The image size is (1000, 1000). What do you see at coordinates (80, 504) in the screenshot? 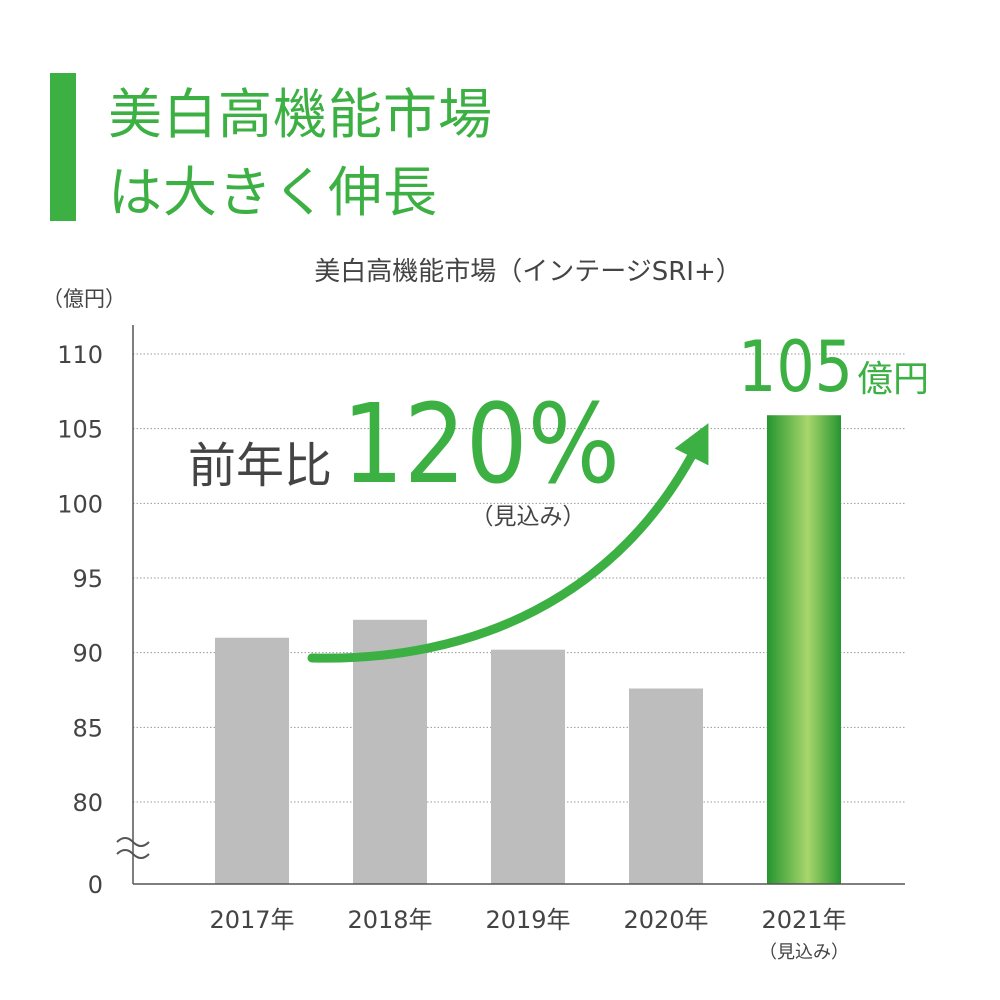
I see `y-tick-label: 100` at bounding box center [80, 504].